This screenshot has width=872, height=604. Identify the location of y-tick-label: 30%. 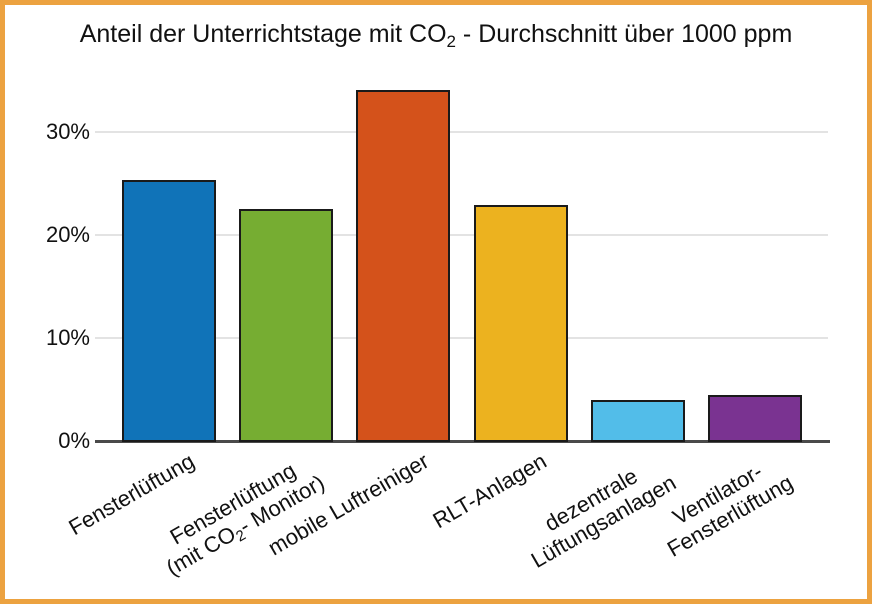
(67, 132).